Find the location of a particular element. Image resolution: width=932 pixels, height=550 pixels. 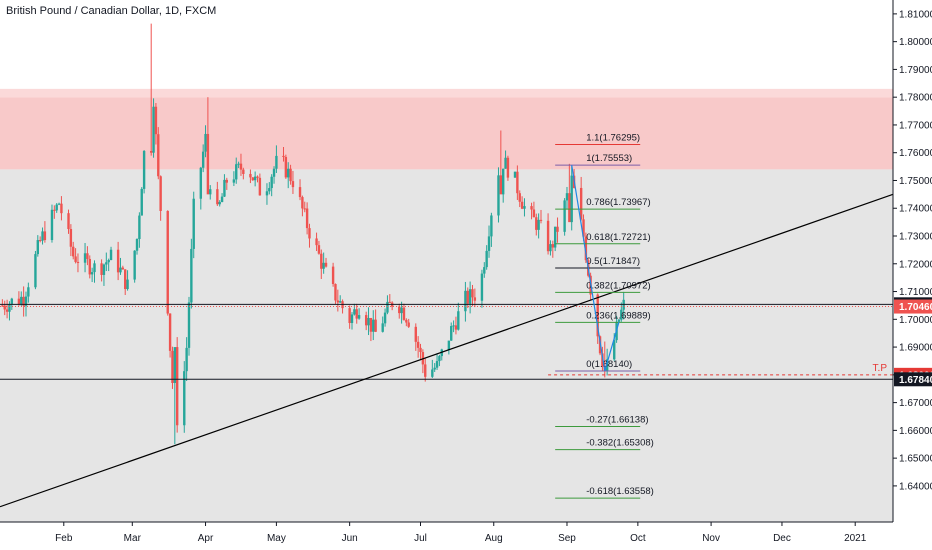

time-tick-label: May is located at coordinates (276, 538).